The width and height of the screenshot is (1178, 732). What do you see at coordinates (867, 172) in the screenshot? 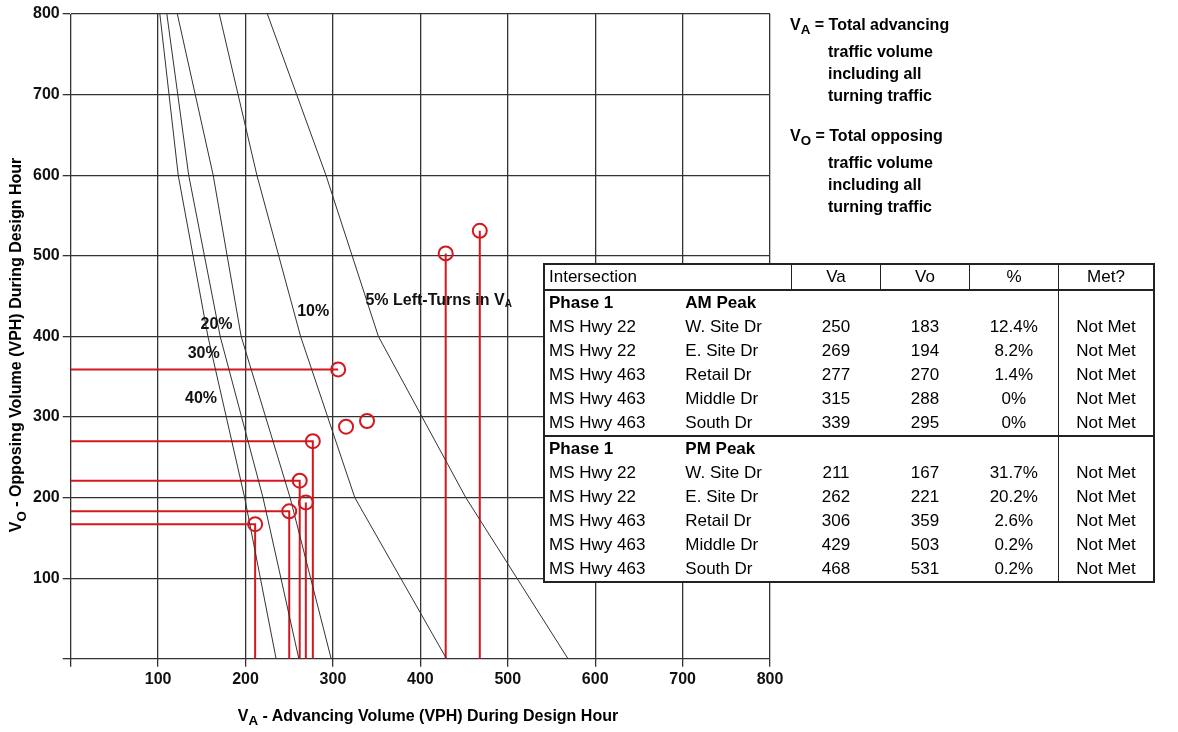
I see `text: V$_{O}$ = Total opposing traffic volume including all turning traffic` at bounding box center [867, 172].